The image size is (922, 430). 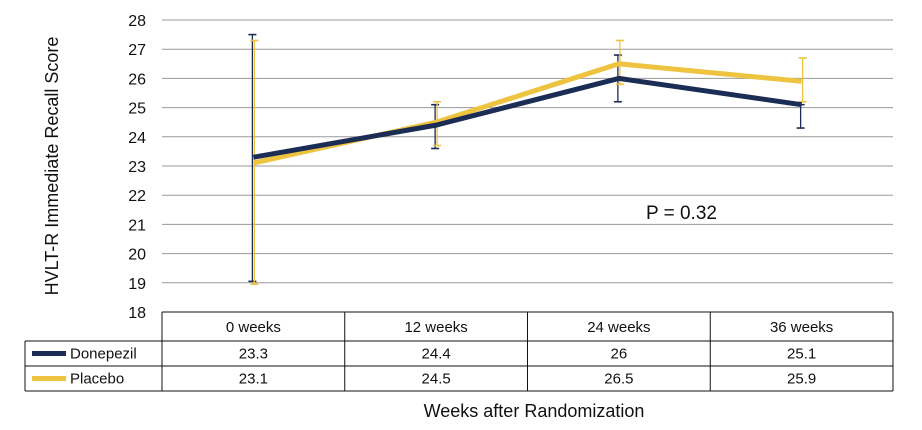 I want to click on y-axis-ticks: 18 19 20 21 22 23 24 25 26 27 28, so click(x=137, y=167).